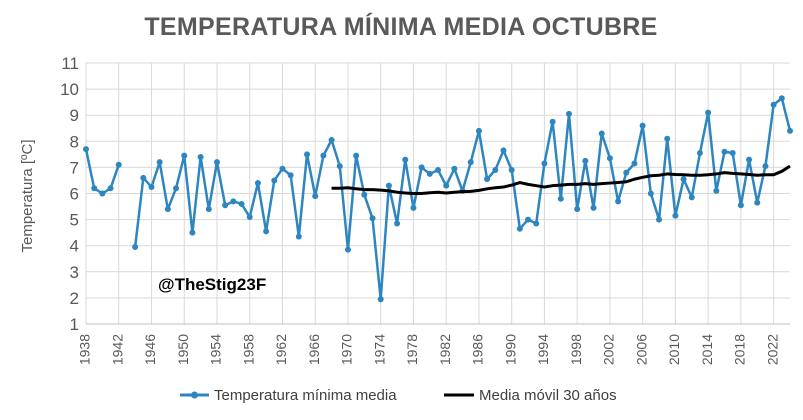  Describe the element at coordinates (445, 349) in the screenshot. I see `x-tick-label: 1982` at that location.